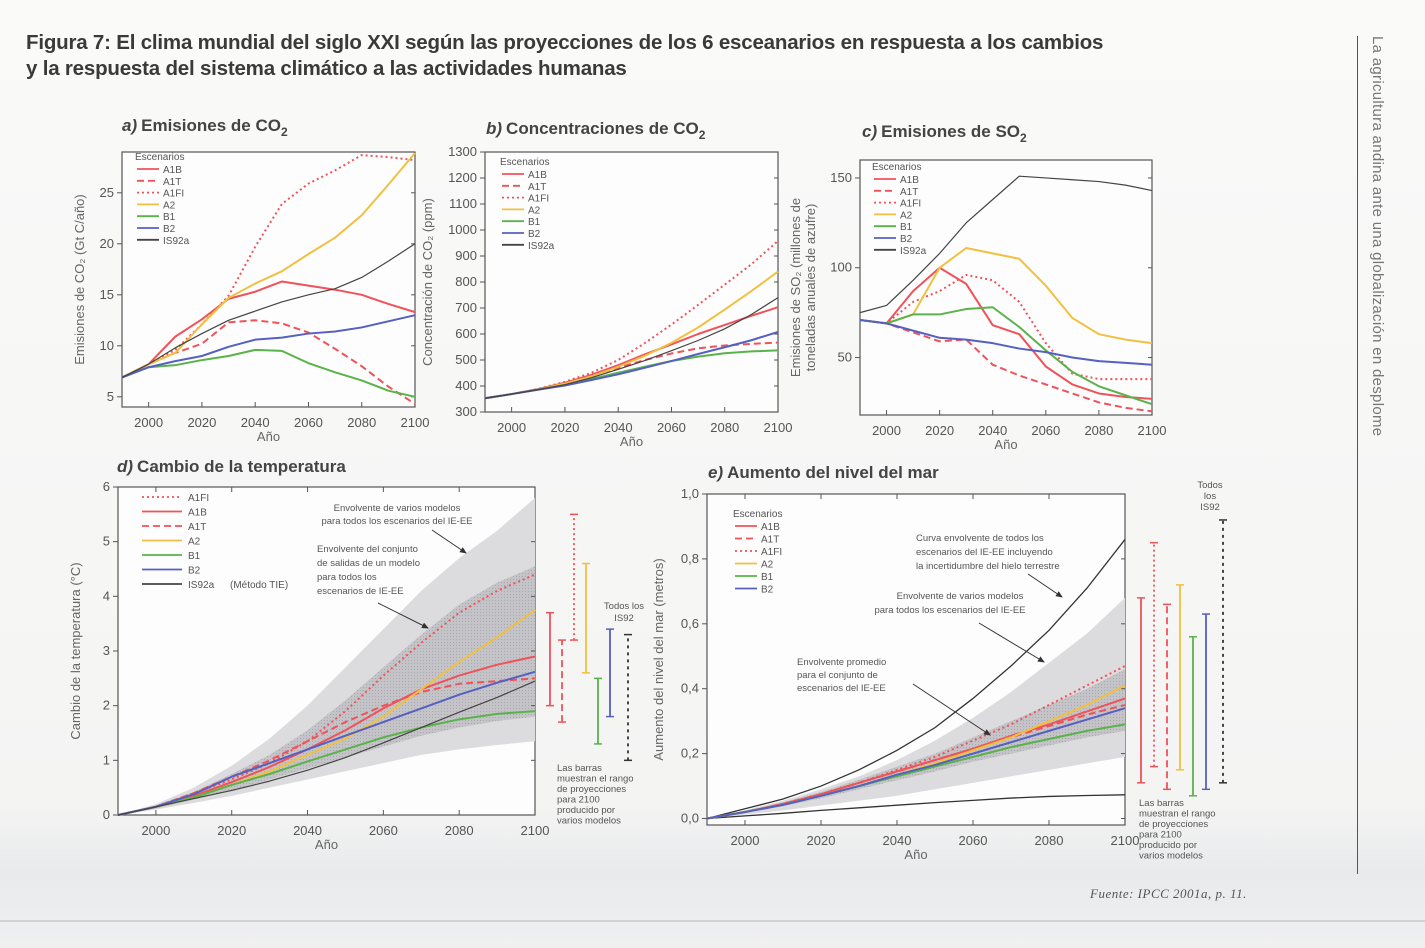 The image size is (1425, 948). What do you see at coordinates (589, 821) in the screenshot?
I see `annotation-bars-note-6: varios modelos` at bounding box center [589, 821].